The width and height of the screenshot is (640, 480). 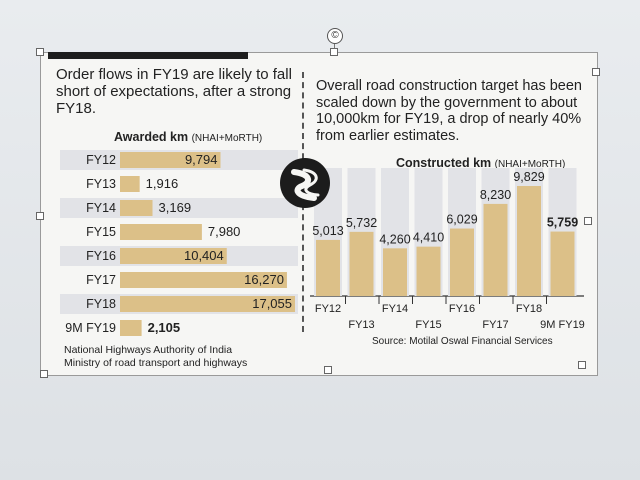 I want to click on constructed-value-label: 5,732, so click(x=361, y=223).